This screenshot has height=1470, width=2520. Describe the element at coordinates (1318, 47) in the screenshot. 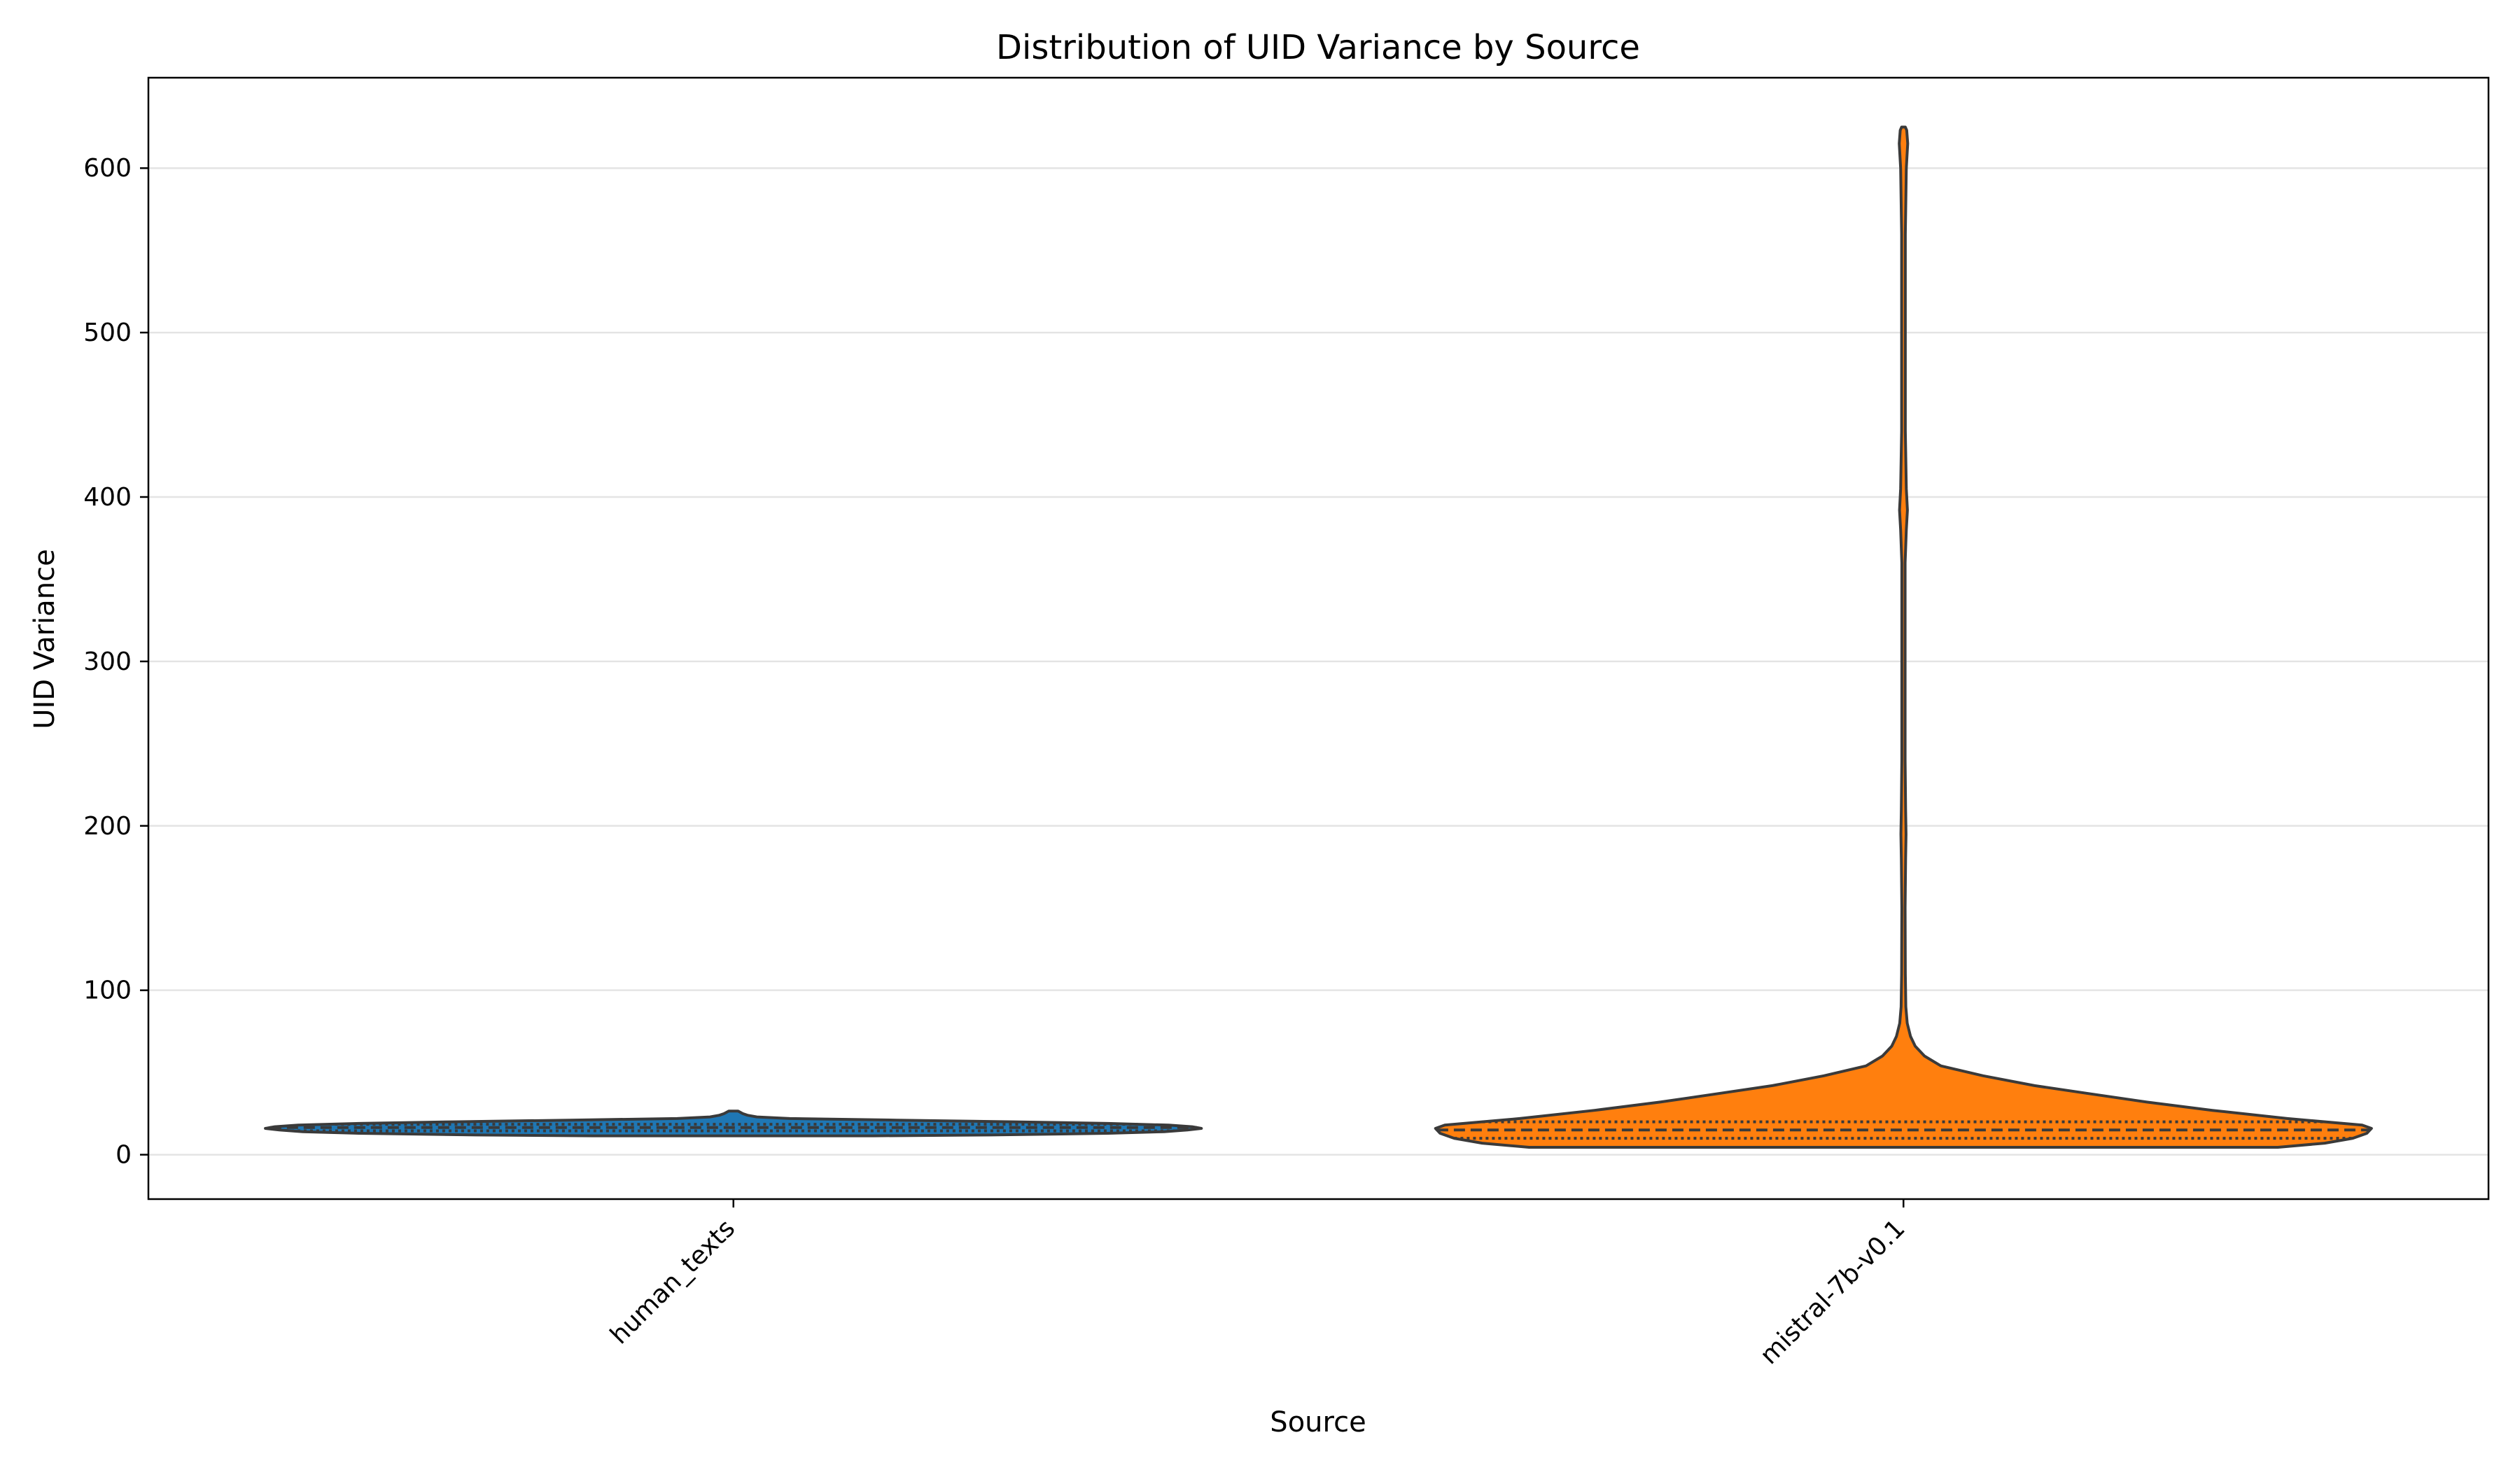

I see `chart-title: Distribution of UID Variance by Source` at that location.